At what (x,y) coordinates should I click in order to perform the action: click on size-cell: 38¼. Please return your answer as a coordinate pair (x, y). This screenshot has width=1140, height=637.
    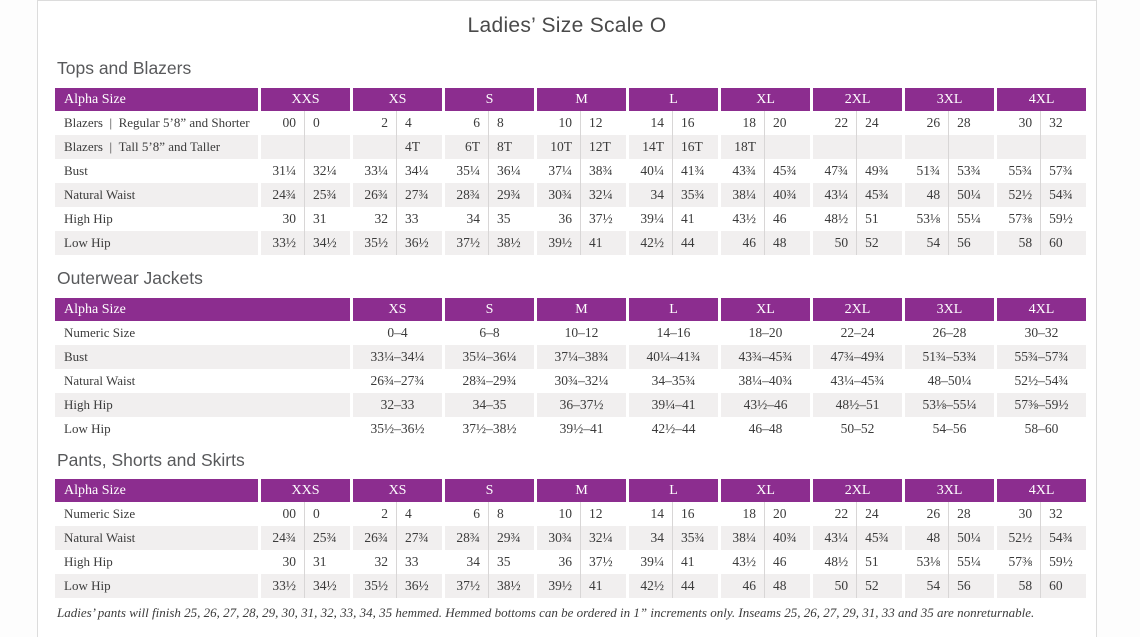
    Looking at the image, I should click on (741, 538).